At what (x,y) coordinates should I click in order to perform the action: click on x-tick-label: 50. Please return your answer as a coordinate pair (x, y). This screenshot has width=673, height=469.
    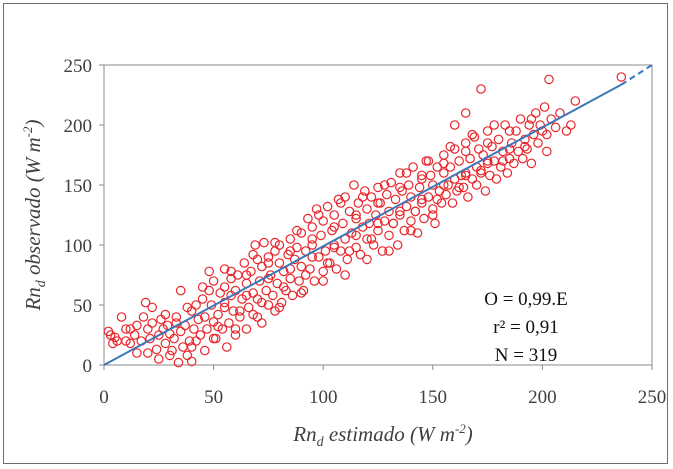
    Looking at the image, I should click on (213, 397).